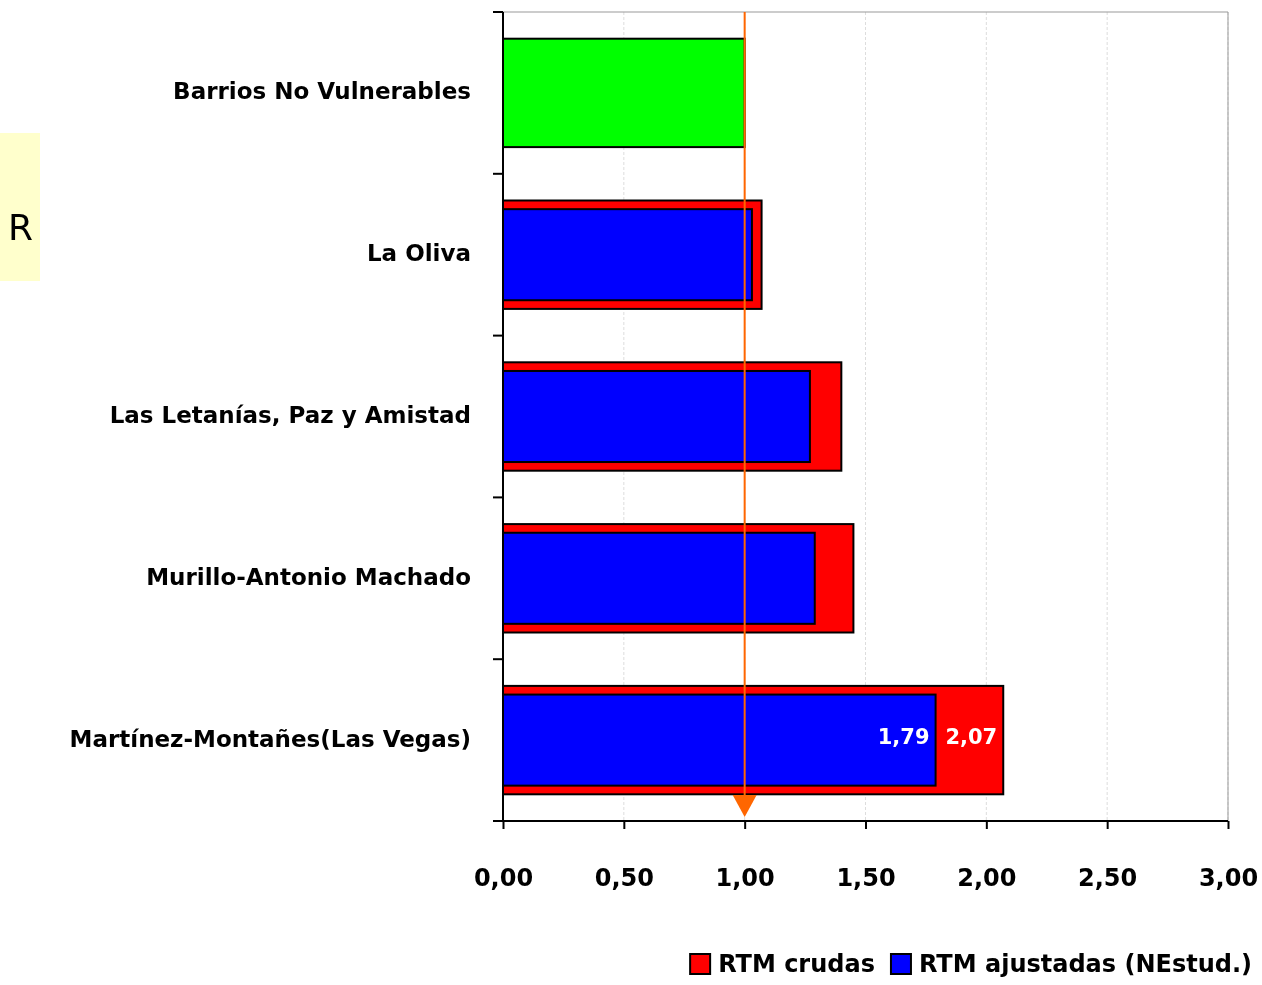 This screenshot has height=985, width=1262. What do you see at coordinates (270, 738) in the screenshot?
I see `y-tick-label: Martínez-Montañes(Las Vegas)` at bounding box center [270, 738].